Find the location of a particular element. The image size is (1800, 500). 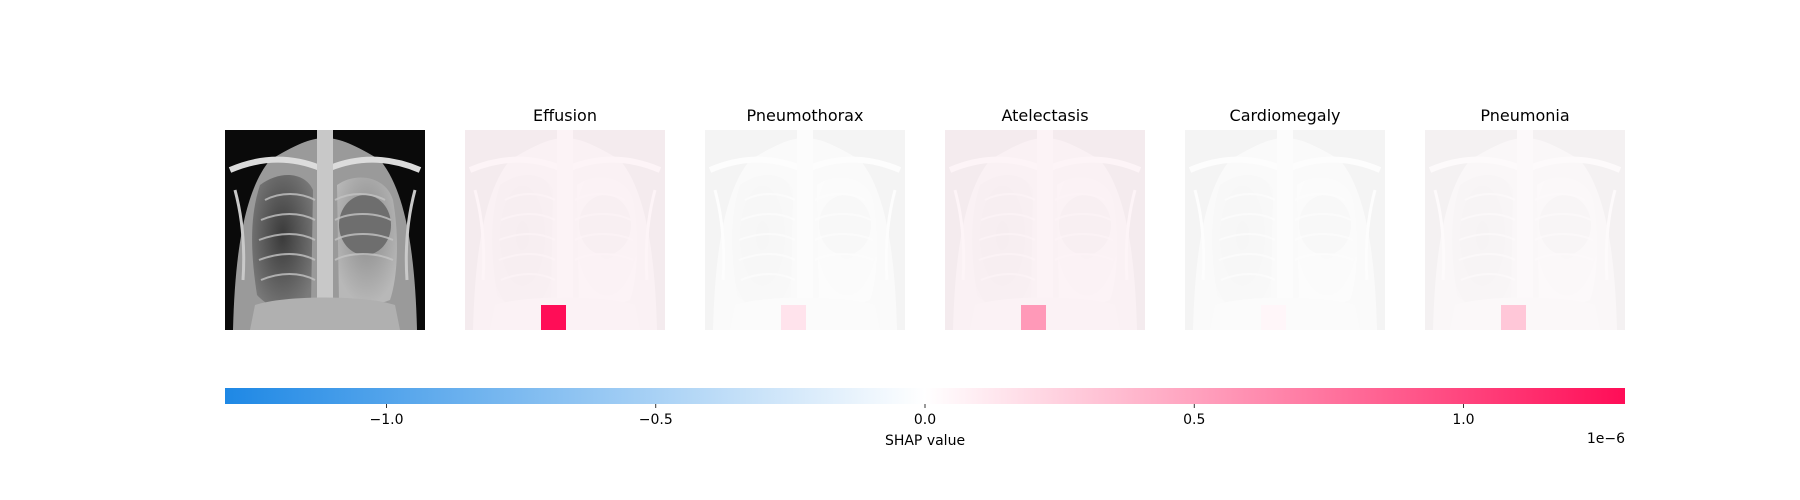

colorbar: −1.0 −0.5 0.0 0.5 1.0 SHAP value 1e−6 is located at coordinates (925, 418).